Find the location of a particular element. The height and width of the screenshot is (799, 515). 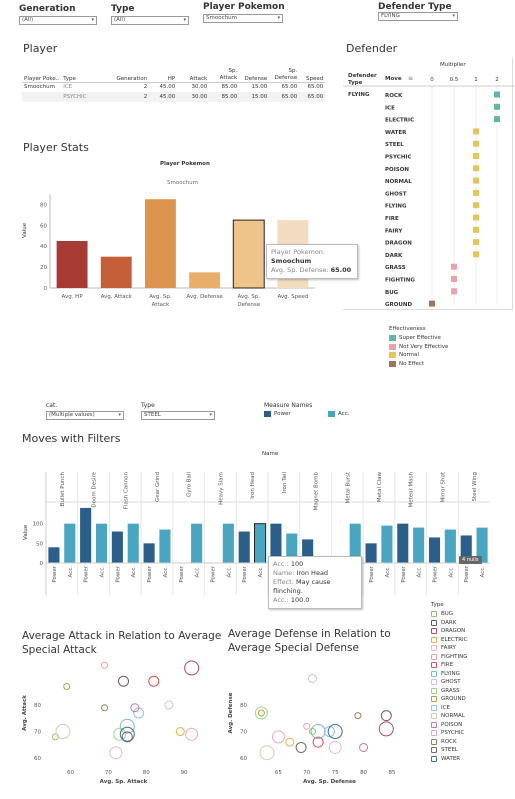

move-label: BUG is located at coordinates (392, 293).